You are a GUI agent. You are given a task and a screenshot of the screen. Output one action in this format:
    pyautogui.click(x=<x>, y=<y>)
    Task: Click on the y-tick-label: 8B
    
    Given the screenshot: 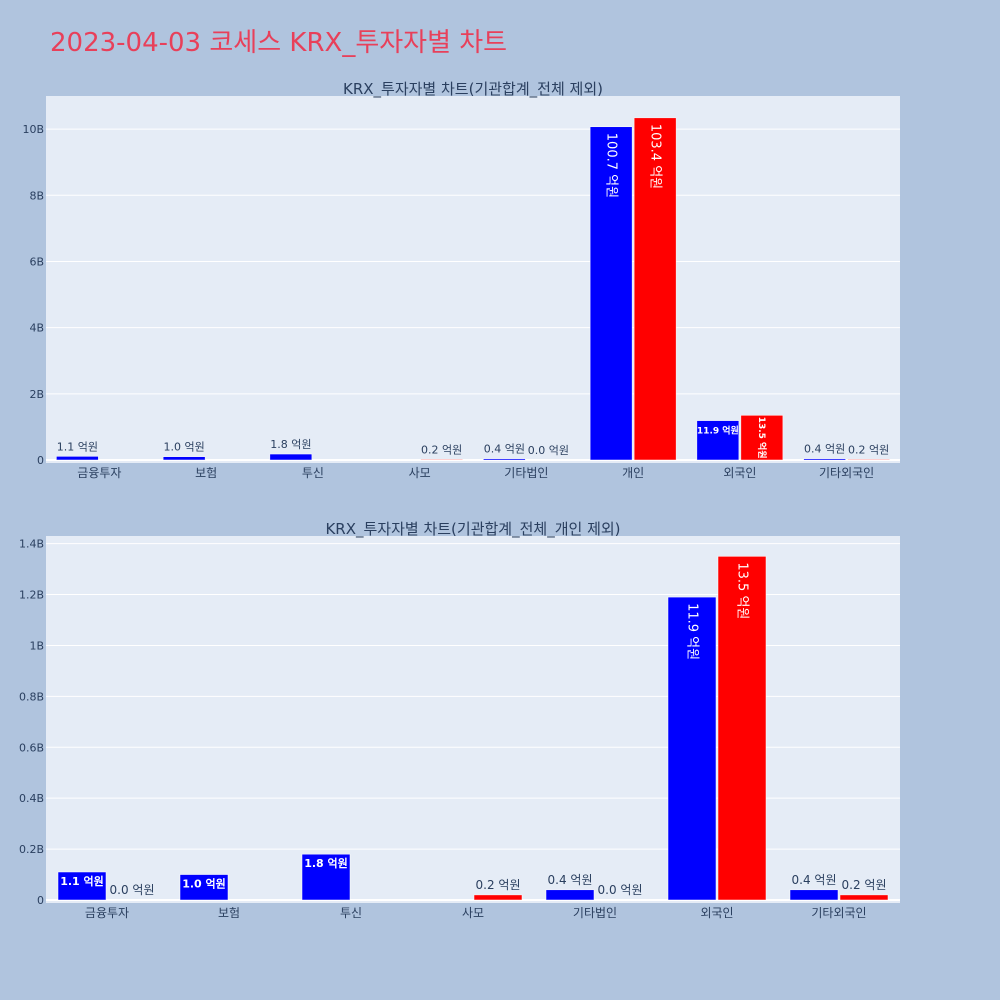 What is the action you would take?
    pyautogui.click(x=36, y=195)
    